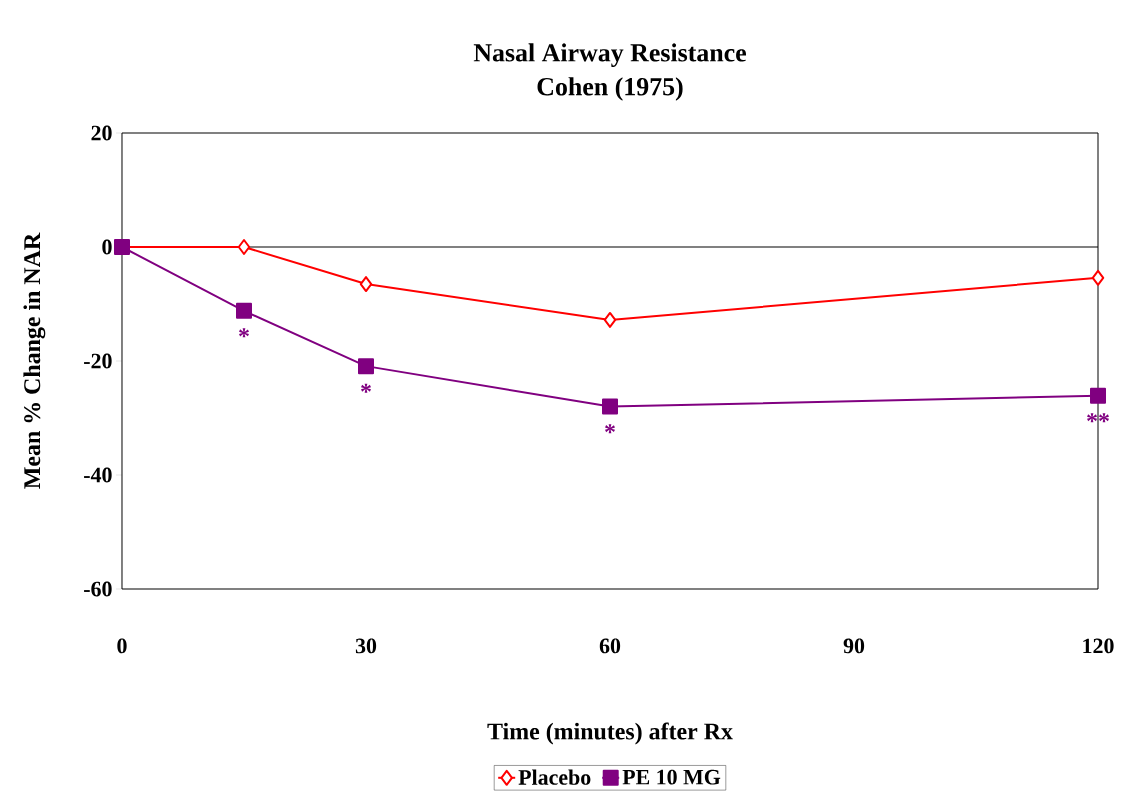 This screenshot has height=806, width=1127. Describe the element at coordinates (610, 55) in the screenshot. I see `chart-title: Nasal Airway Resistance` at that location.